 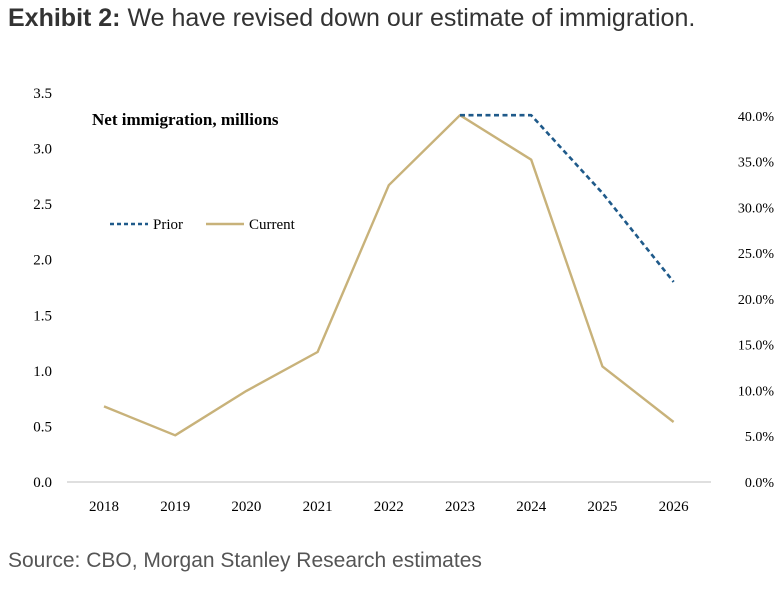 I want to click on y2-tick-label: 5.0%, so click(x=760, y=437).